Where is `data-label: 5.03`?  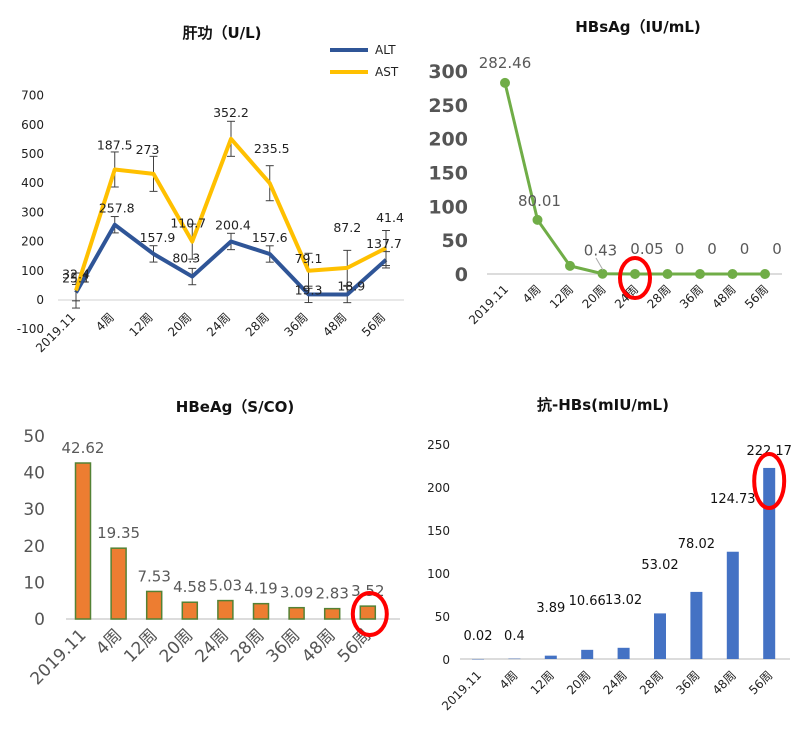 data-label: 5.03 is located at coordinates (225, 586).